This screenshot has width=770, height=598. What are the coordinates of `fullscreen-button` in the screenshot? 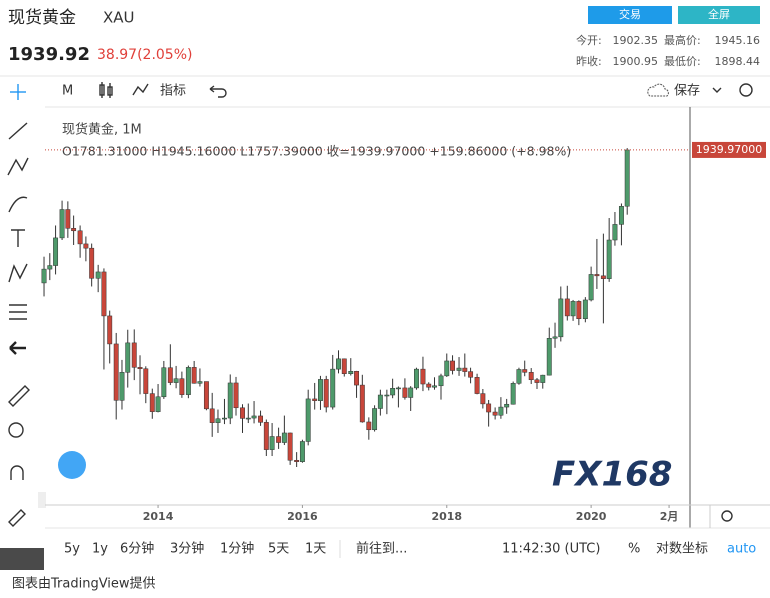 It's located at (719, 15).